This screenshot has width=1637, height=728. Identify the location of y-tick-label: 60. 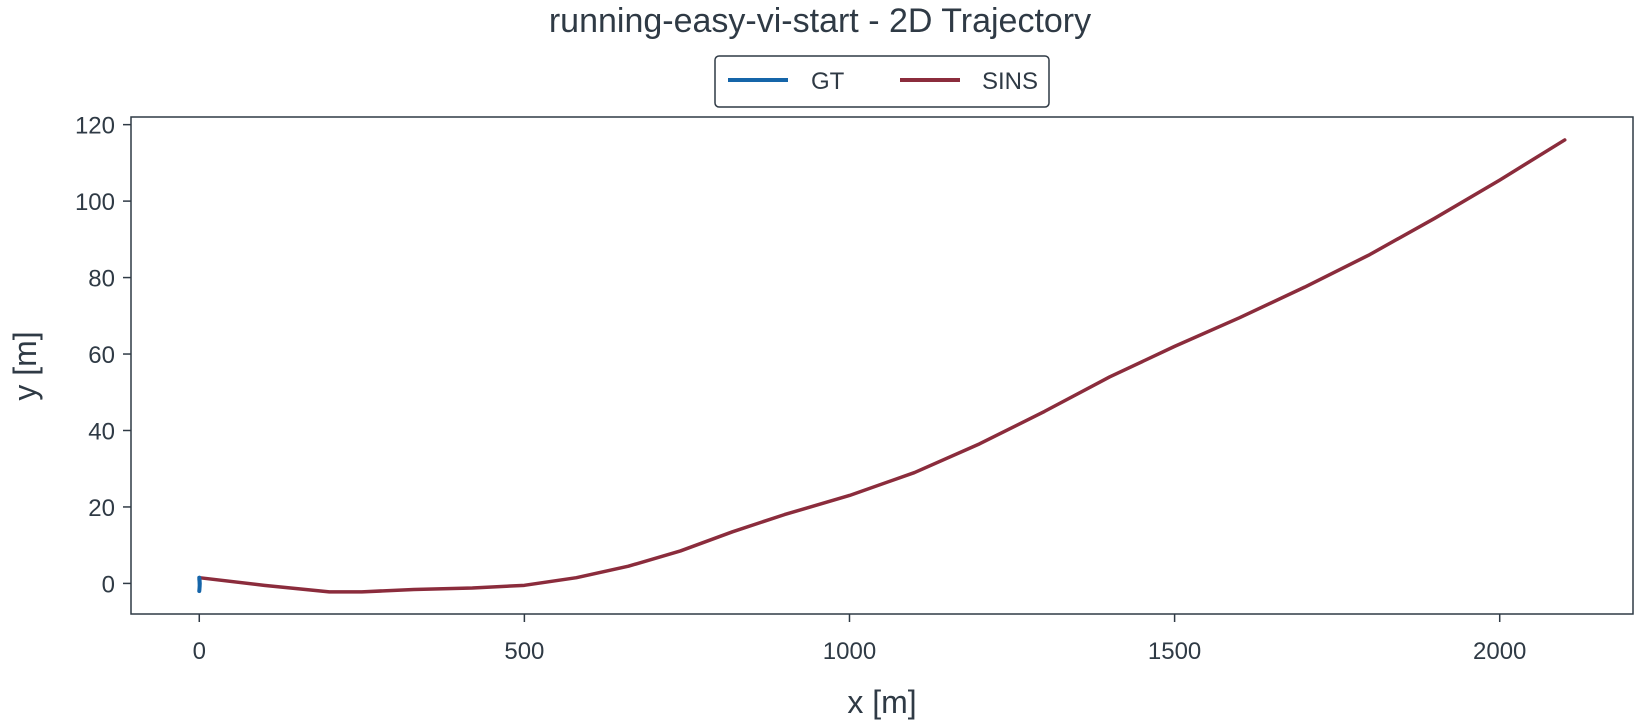
(101, 355).